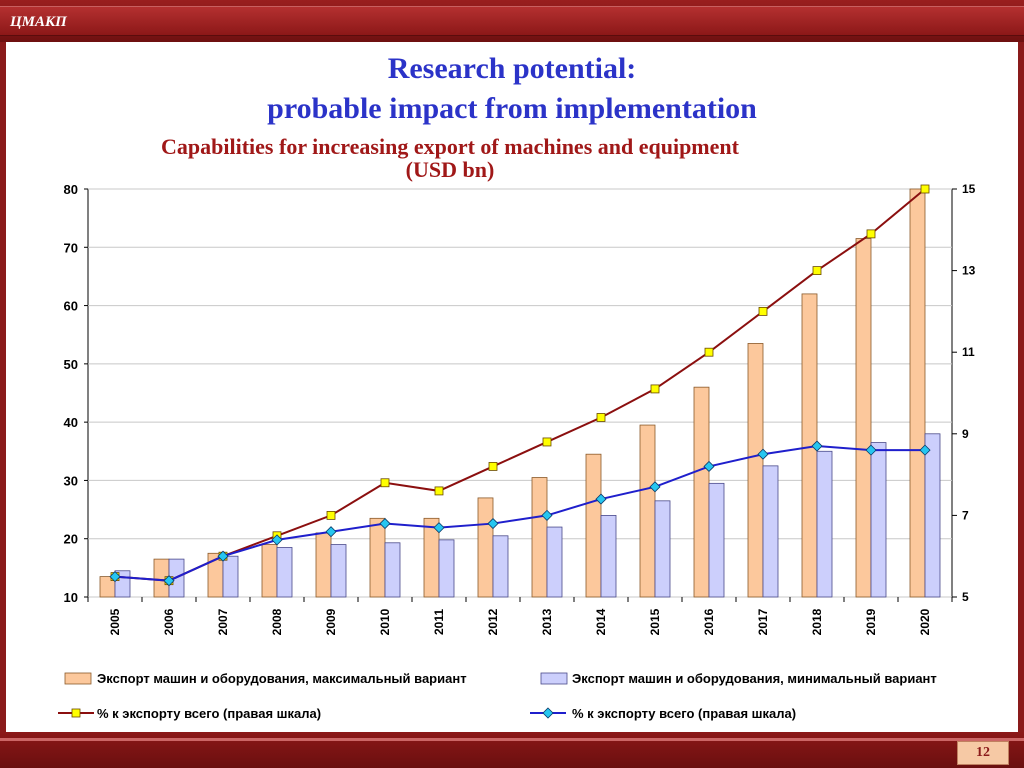  I want to click on right-axis-tick-label: 7, so click(965, 515).